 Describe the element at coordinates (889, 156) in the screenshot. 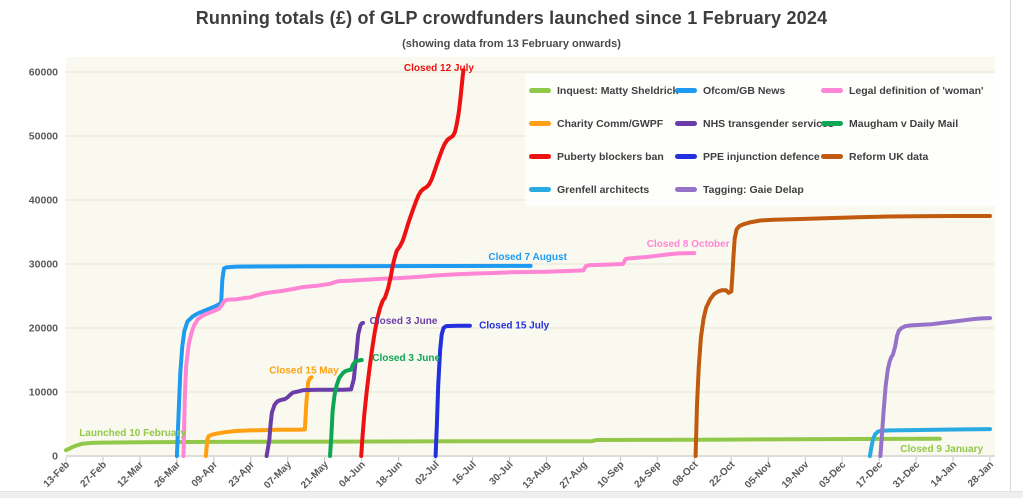

I see `legend-label: Reform UK data` at that location.